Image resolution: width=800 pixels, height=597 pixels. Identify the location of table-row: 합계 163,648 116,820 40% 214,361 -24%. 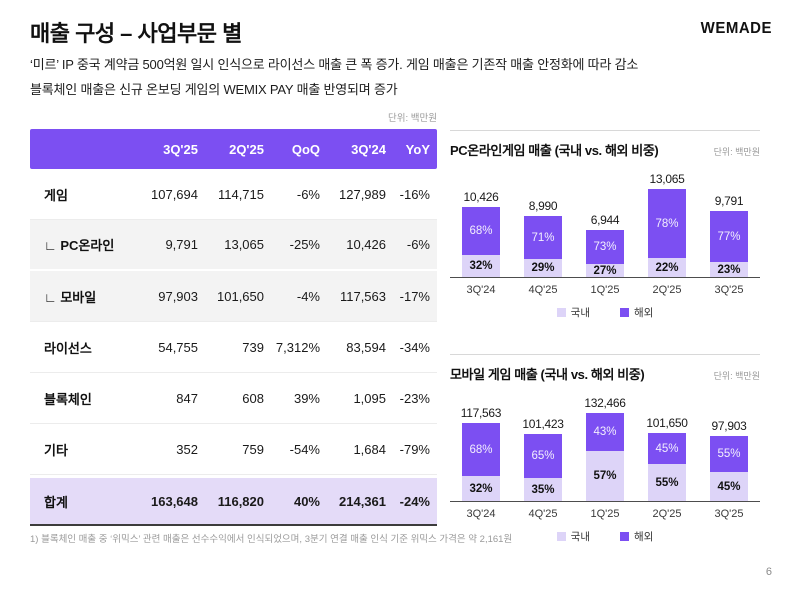
(233, 500).